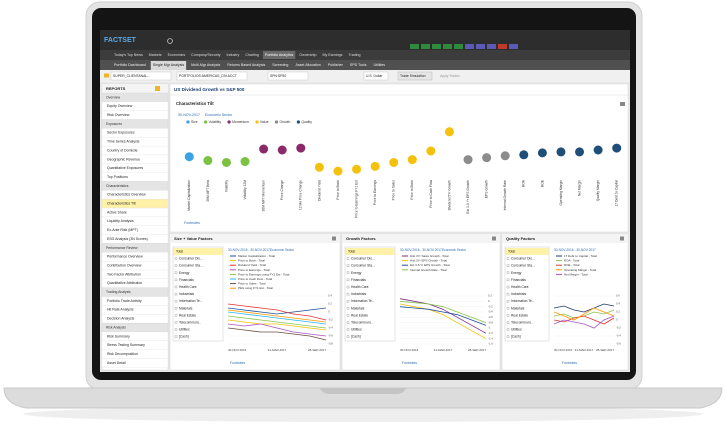 The width and height of the screenshot is (726, 425). What do you see at coordinates (120, 319) in the screenshot?
I see `report-item: Decision Analysis` at bounding box center [120, 319].